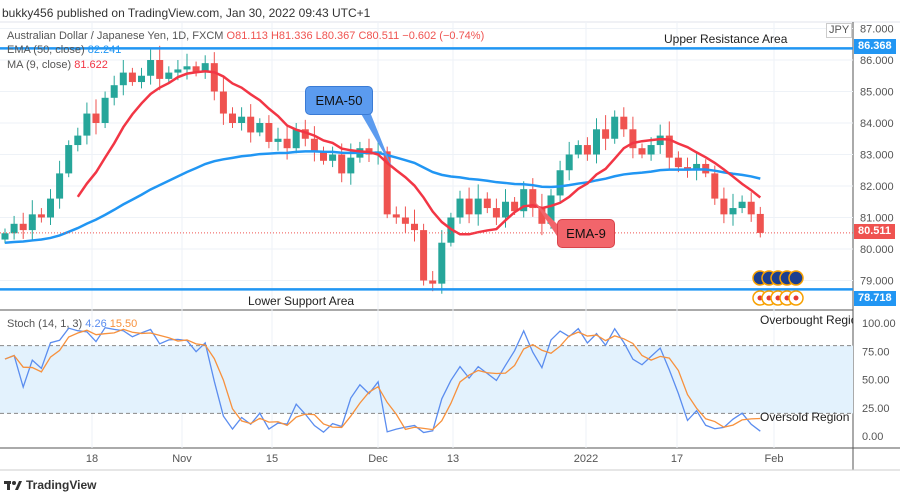  I want to click on tradingview-logo: TradingView, so click(50, 485).